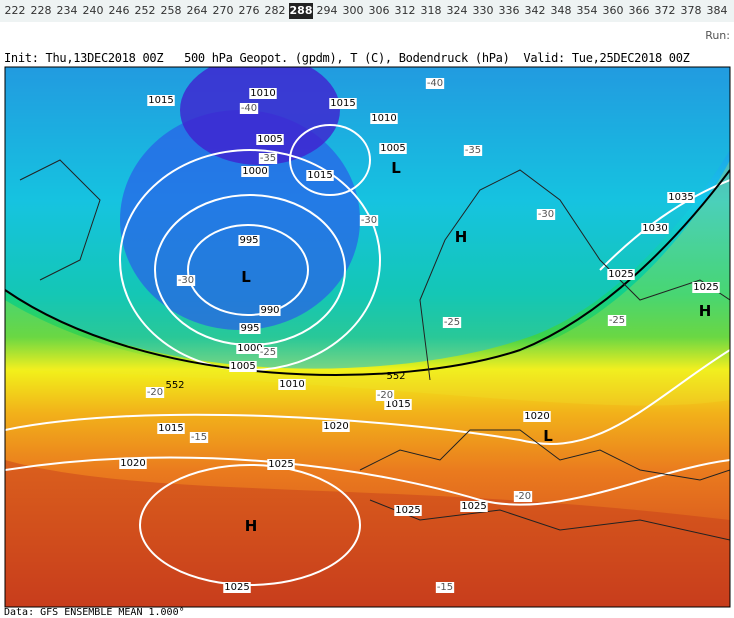 This screenshot has width=734, height=618. I want to click on isobar-label: 990, so click(269, 310).